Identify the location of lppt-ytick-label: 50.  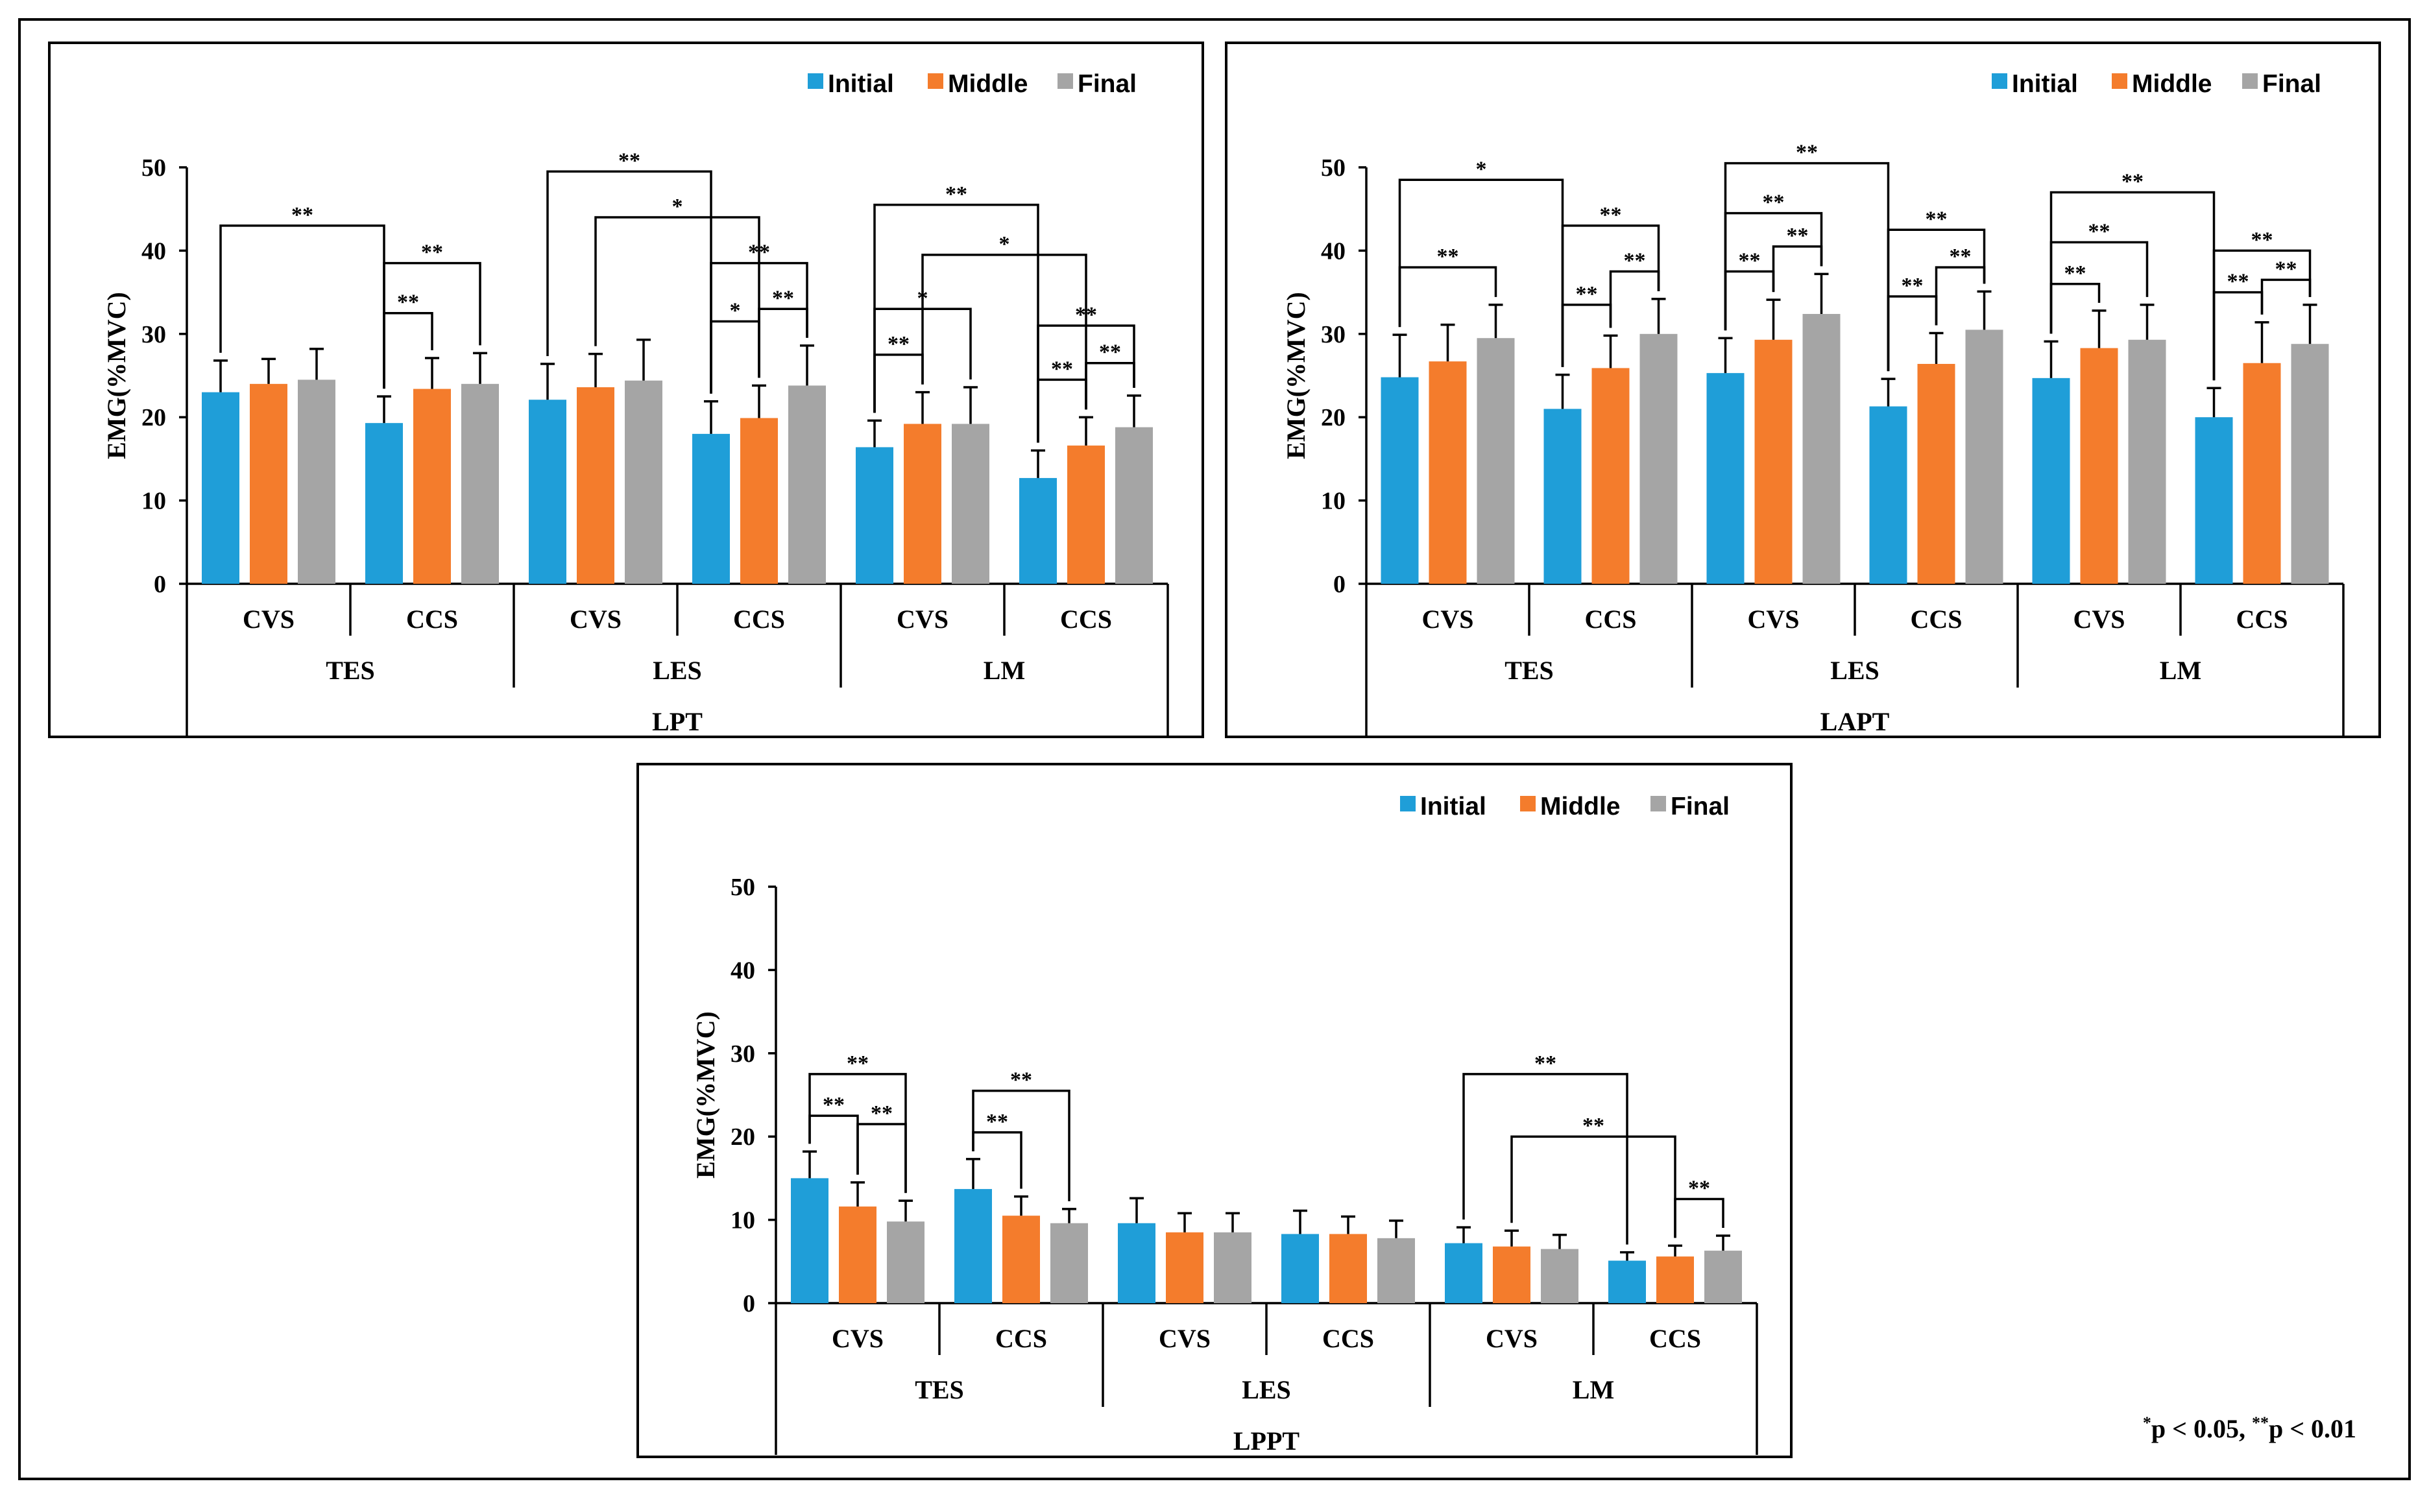
(743, 888).